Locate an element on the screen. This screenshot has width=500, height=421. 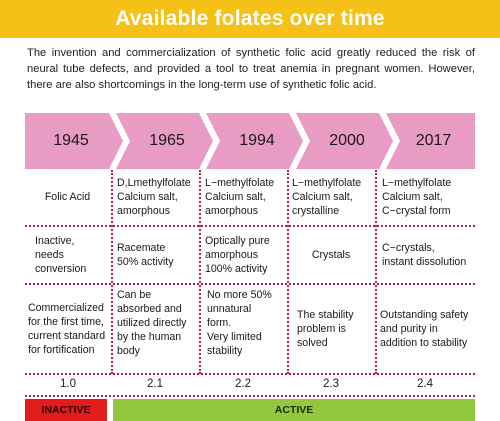
arrow-2017 is located at coordinates (430, 141).